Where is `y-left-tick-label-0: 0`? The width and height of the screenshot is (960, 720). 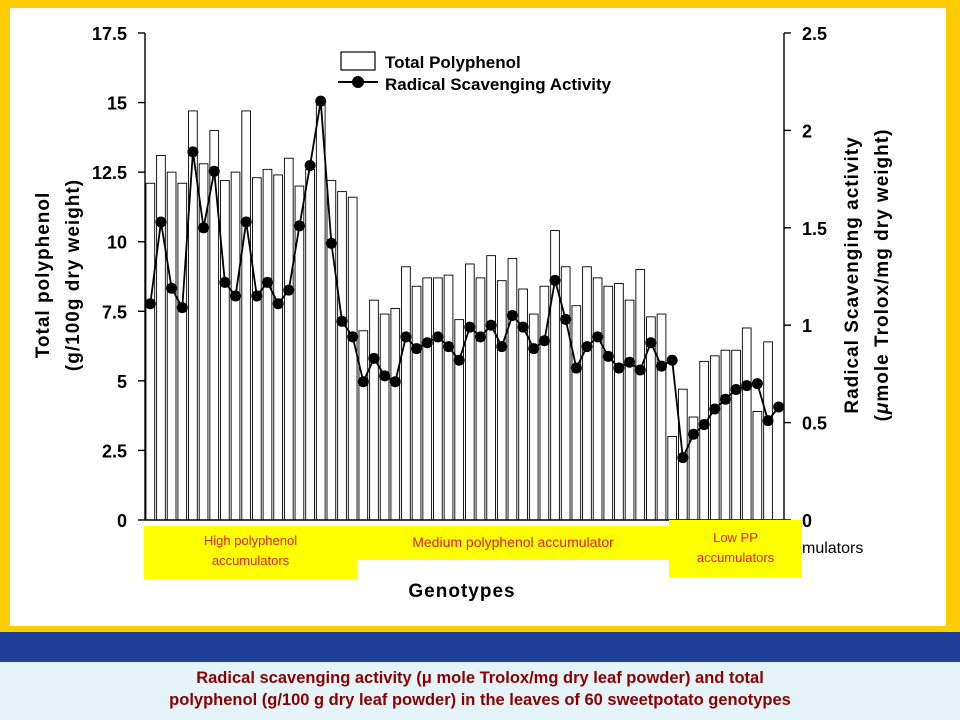
y-left-tick-label-0: 0 is located at coordinates (122, 521).